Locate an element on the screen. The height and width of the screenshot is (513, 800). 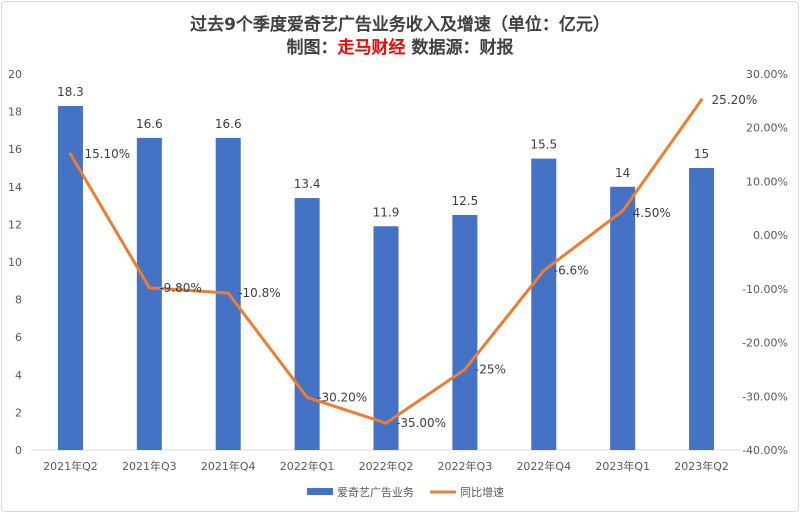
bar-data-label: 14 is located at coordinates (622, 173).